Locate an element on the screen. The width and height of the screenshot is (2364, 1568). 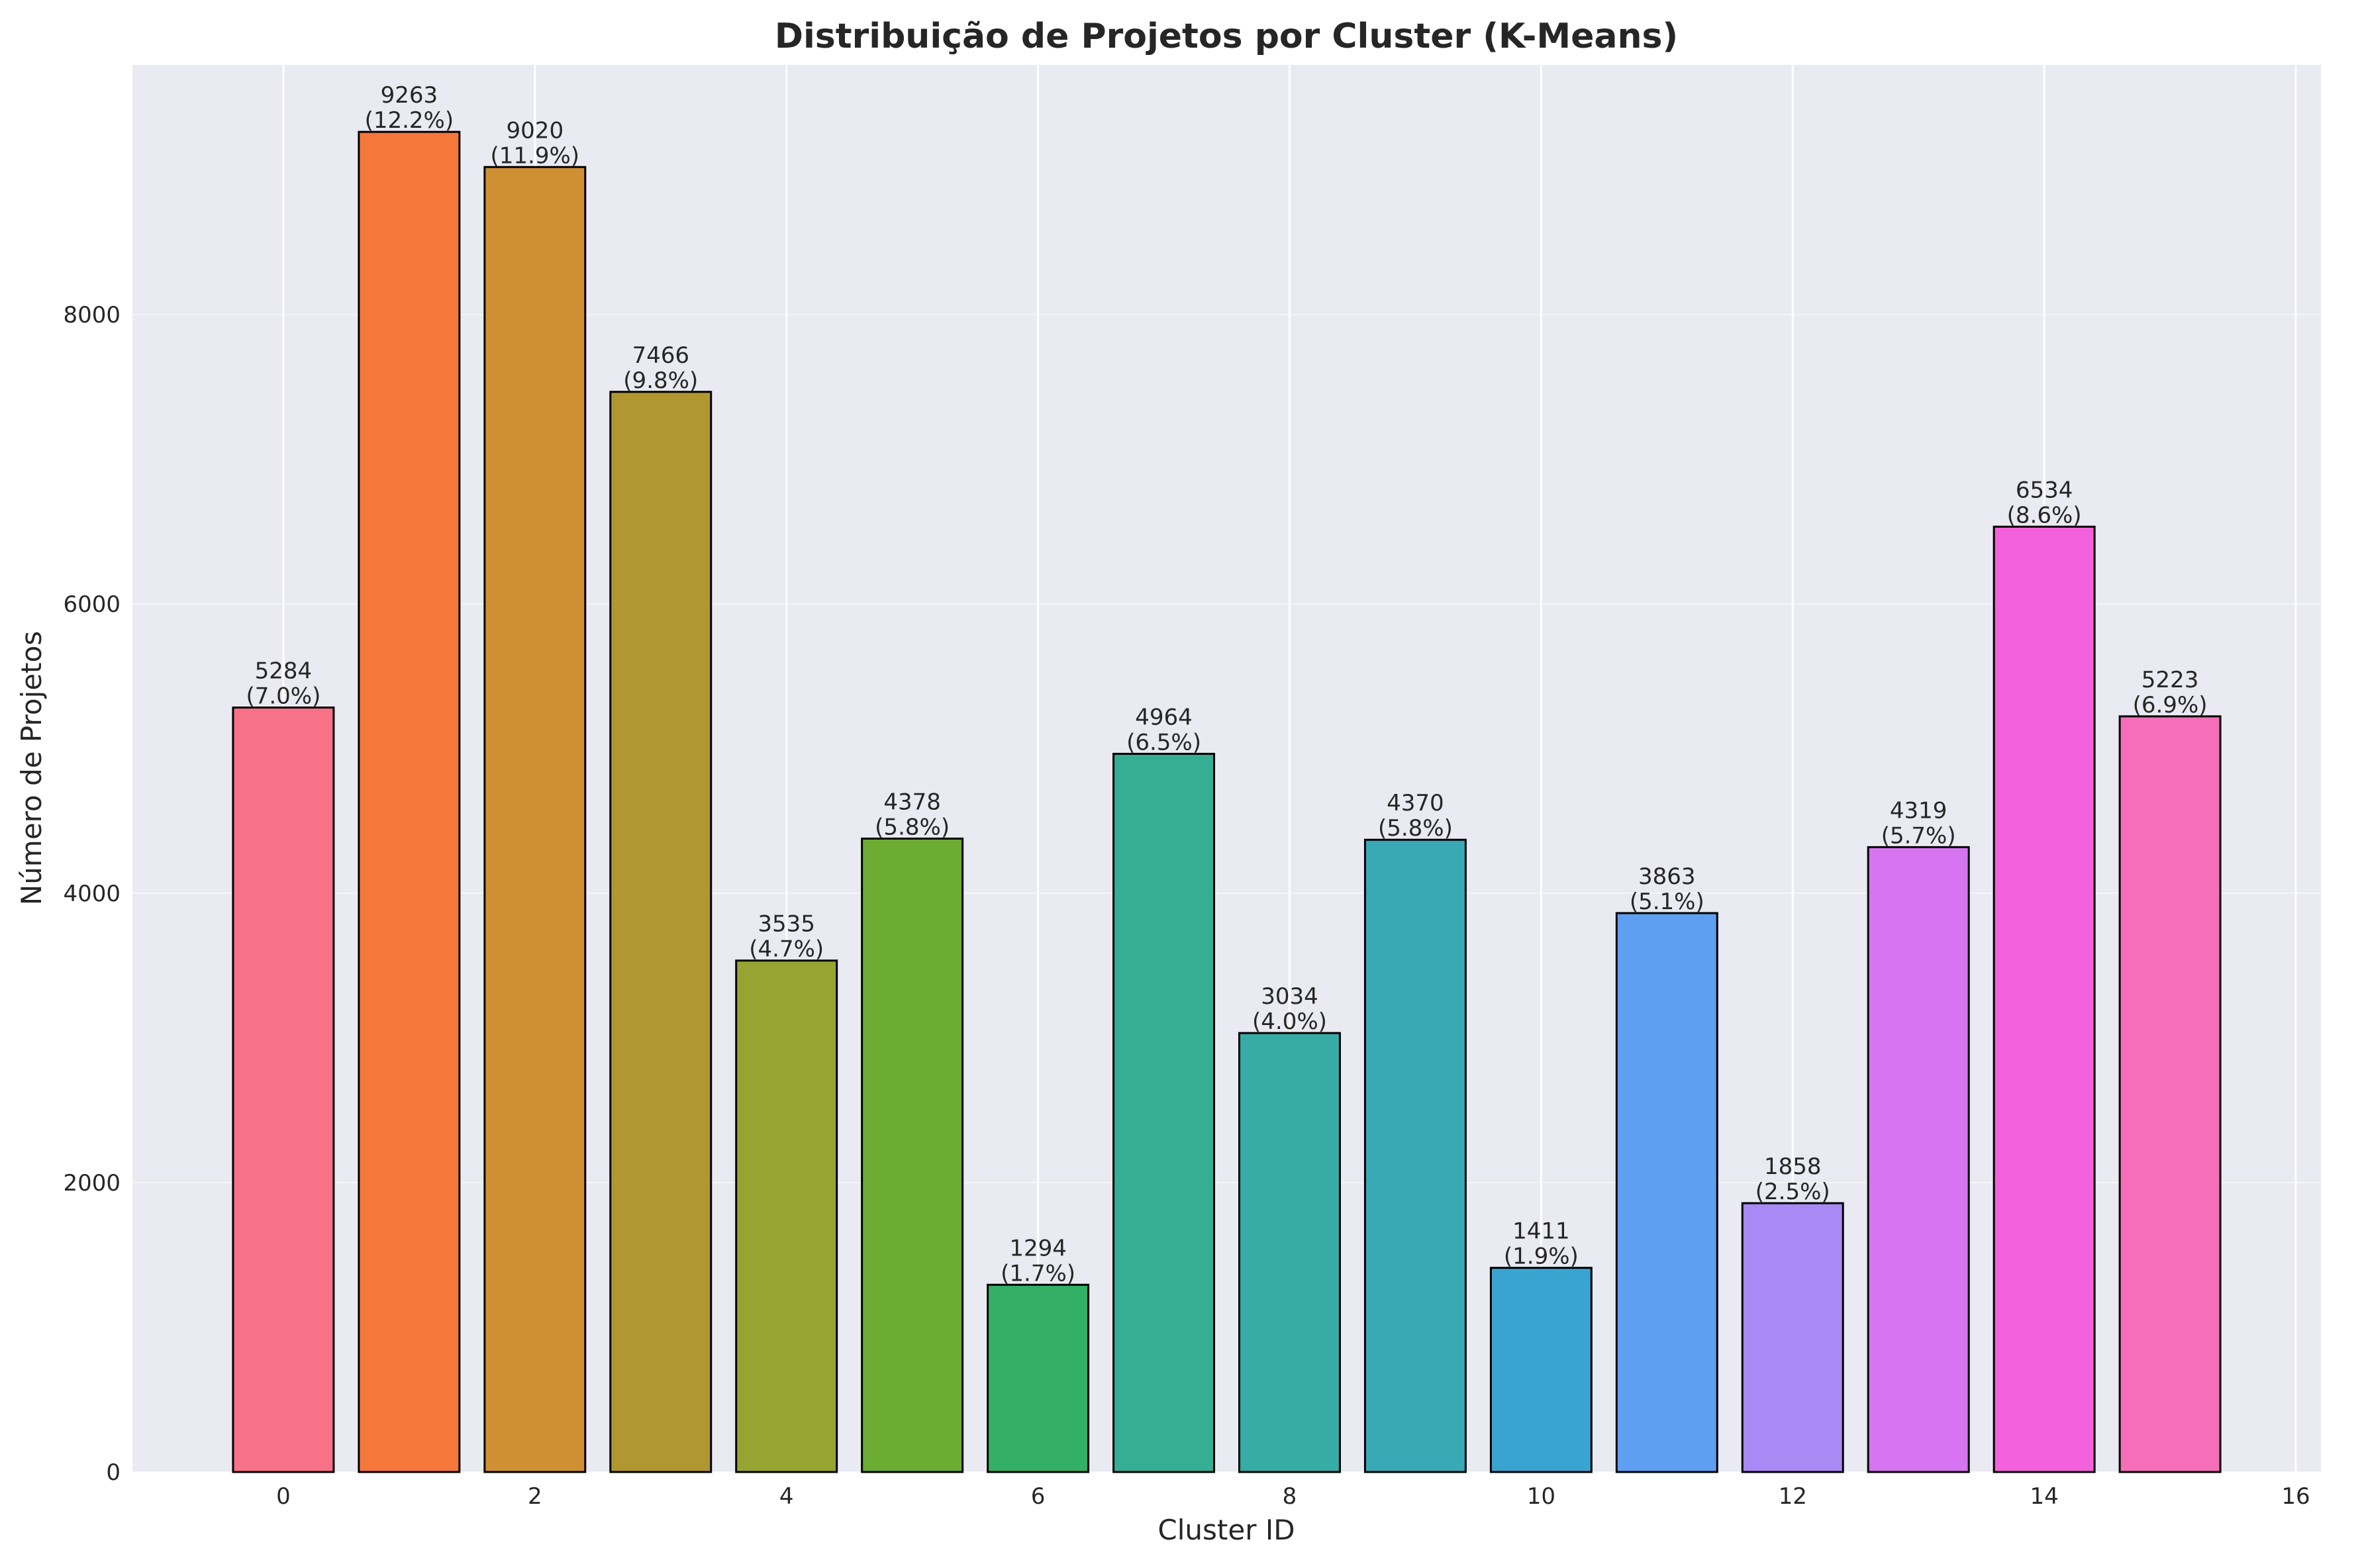
percent-label: (9.8%) is located at coordinates (660, 381).